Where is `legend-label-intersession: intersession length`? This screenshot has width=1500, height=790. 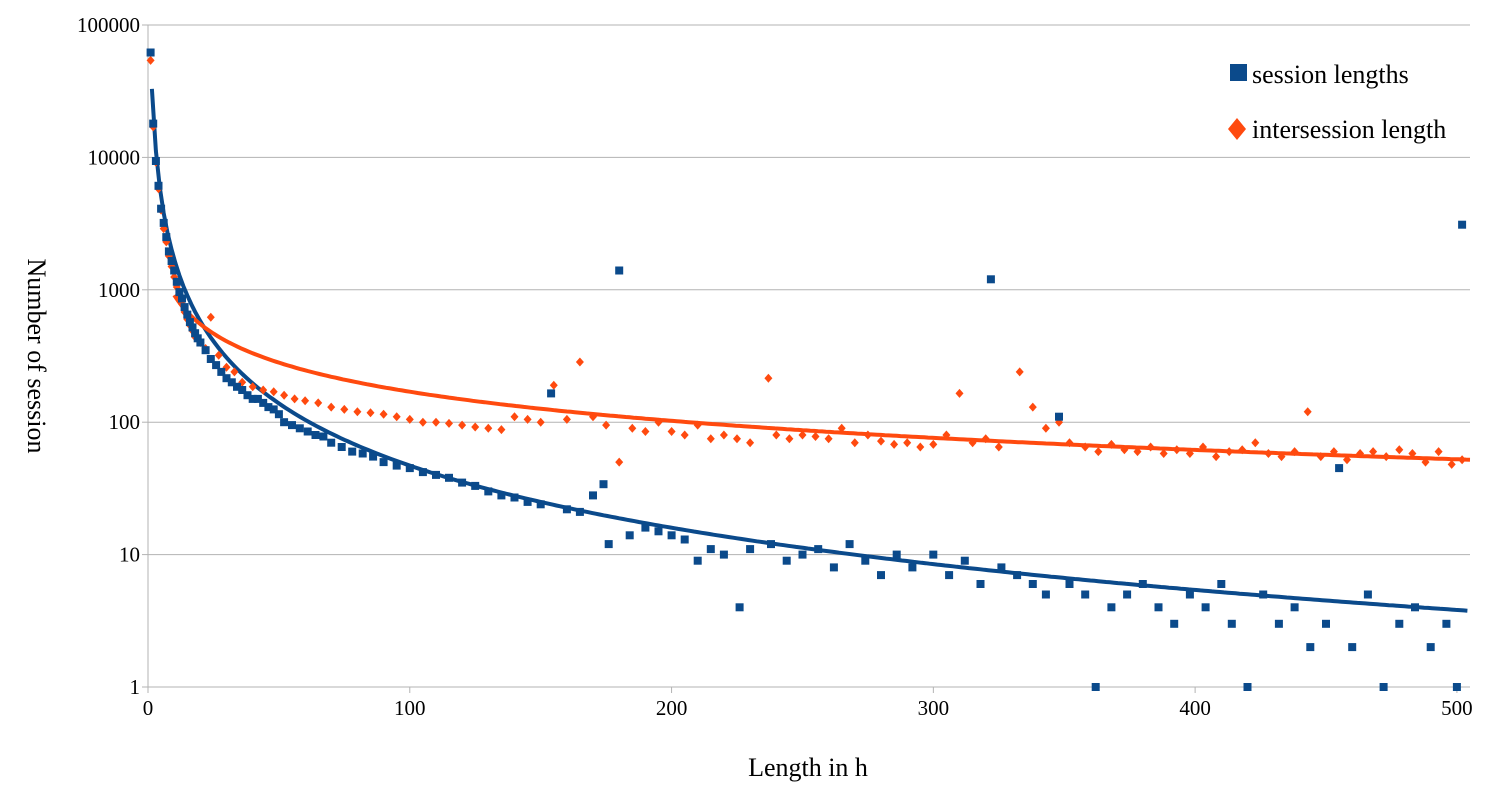
legend-label-intersession: intersession length is located at coordinates (1349, 129).